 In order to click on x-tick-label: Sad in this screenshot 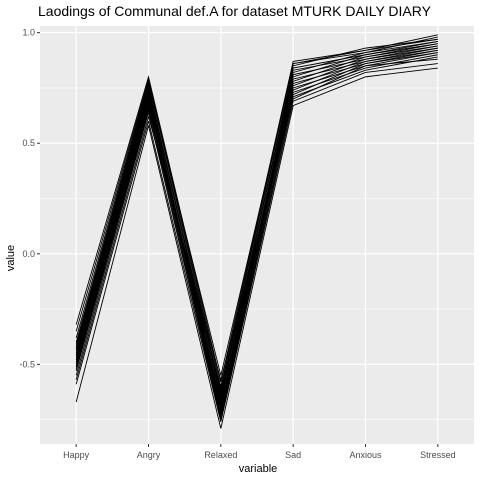, I will do `click(293, 455)`.